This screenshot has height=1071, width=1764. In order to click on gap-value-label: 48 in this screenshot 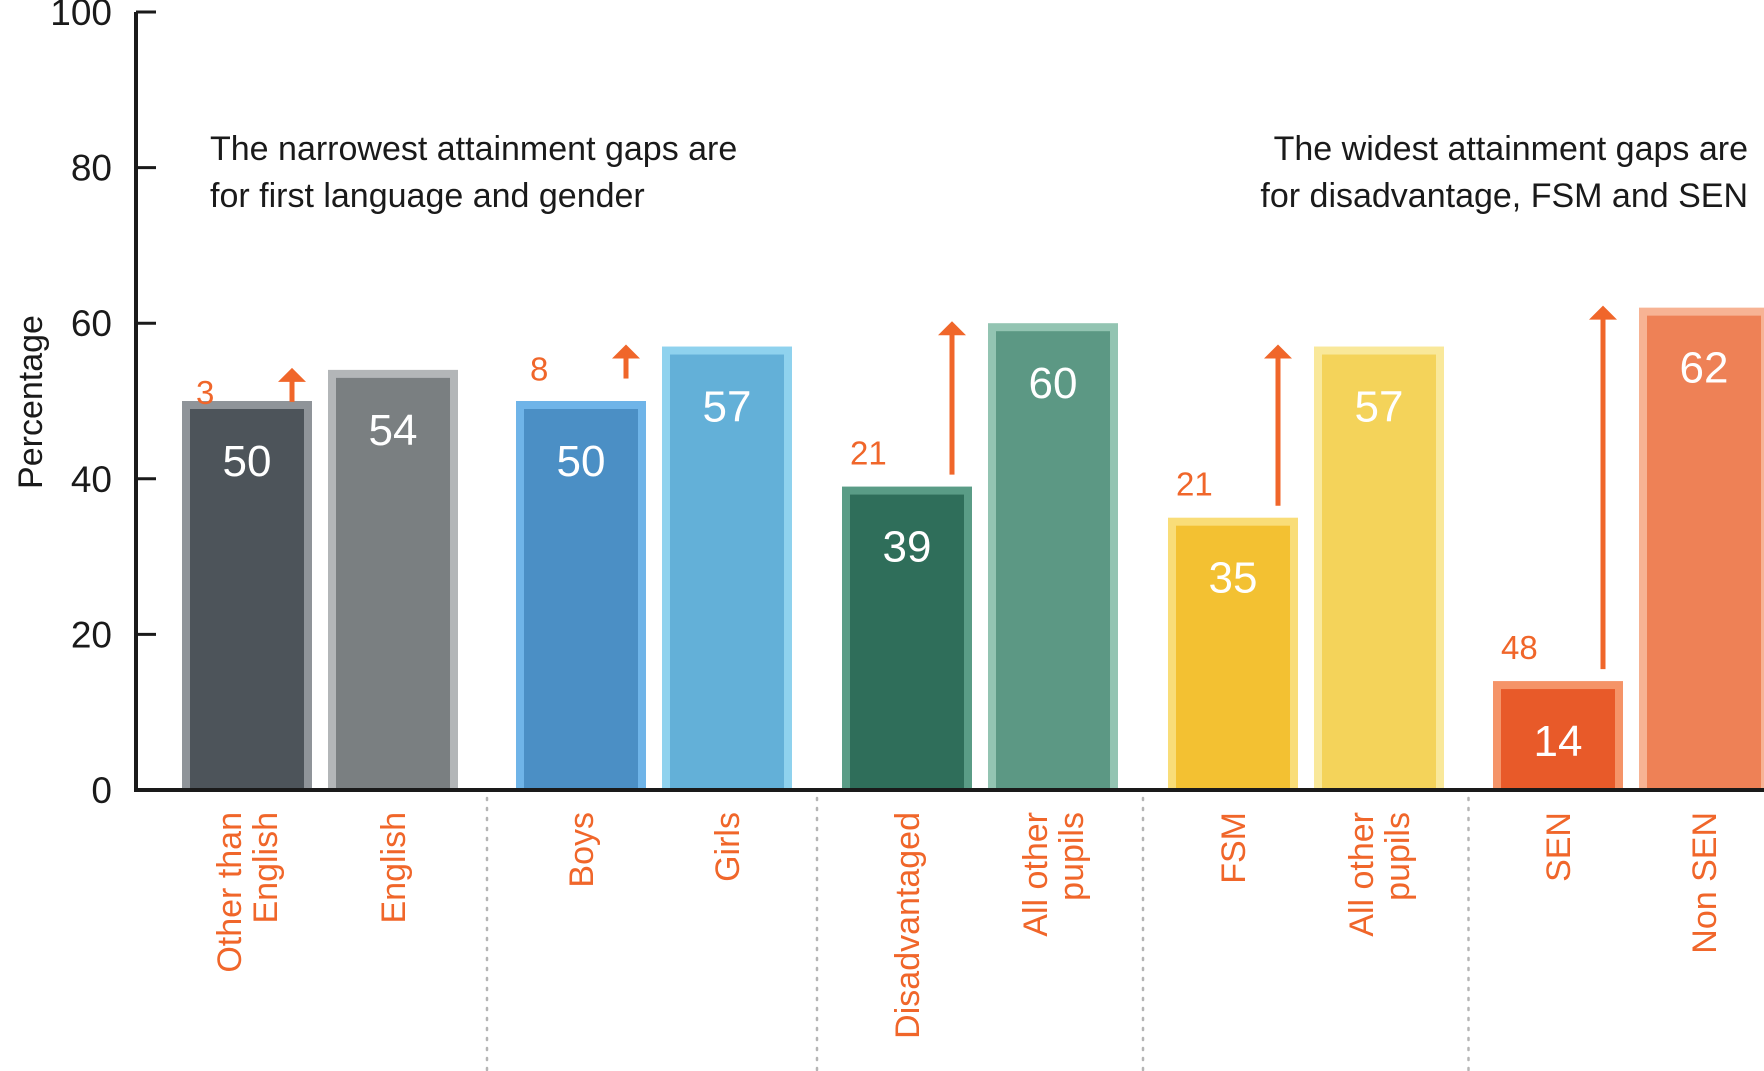, I will do `click(1519, 647)`.